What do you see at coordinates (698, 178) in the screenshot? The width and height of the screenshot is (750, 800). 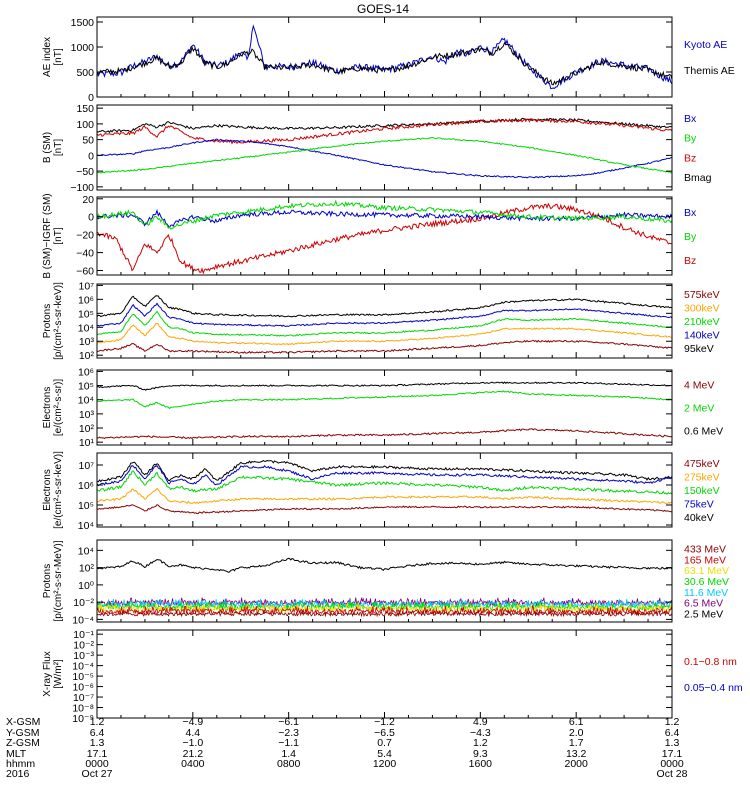 I see `legend-entry: Bmag` at bounding box center [698, 178].